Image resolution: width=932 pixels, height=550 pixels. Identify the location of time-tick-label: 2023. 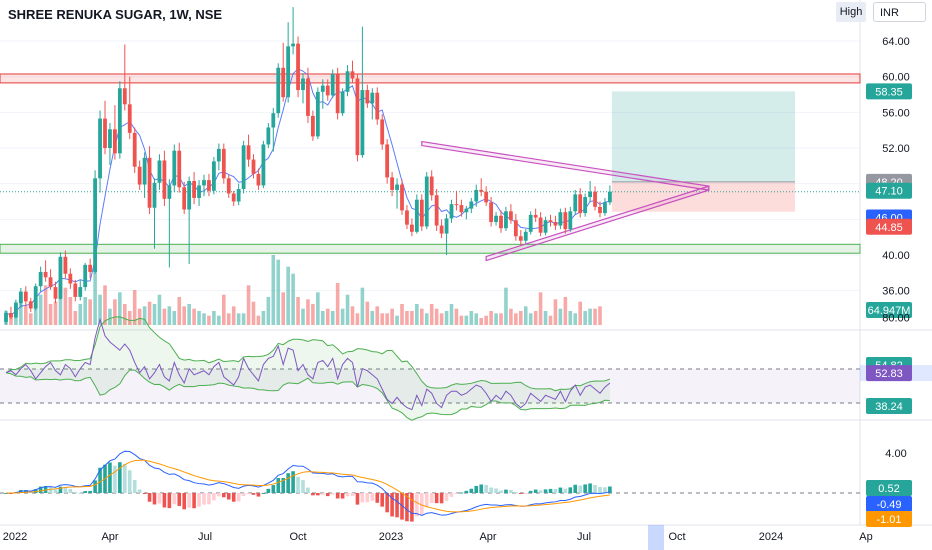
(391, 537).